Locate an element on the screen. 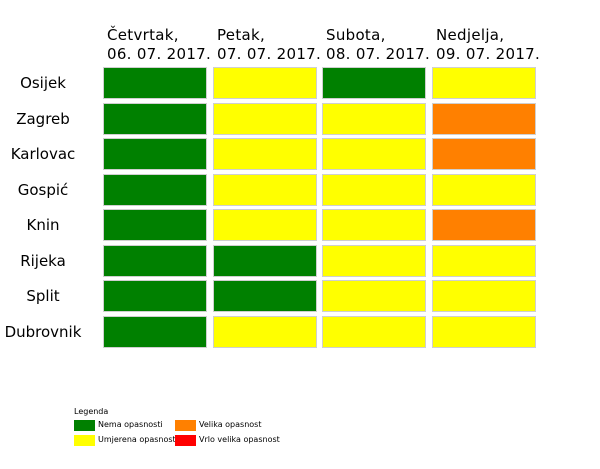  row-label: Knin is located at coordinates (43, 225).